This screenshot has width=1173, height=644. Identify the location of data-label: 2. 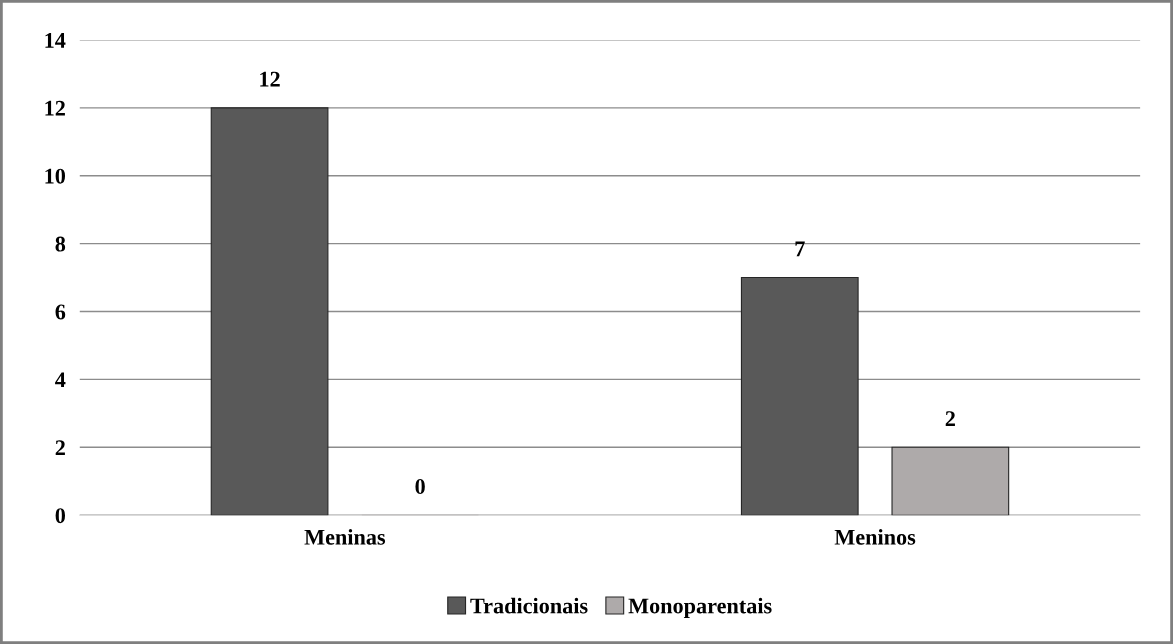
(950, 418).